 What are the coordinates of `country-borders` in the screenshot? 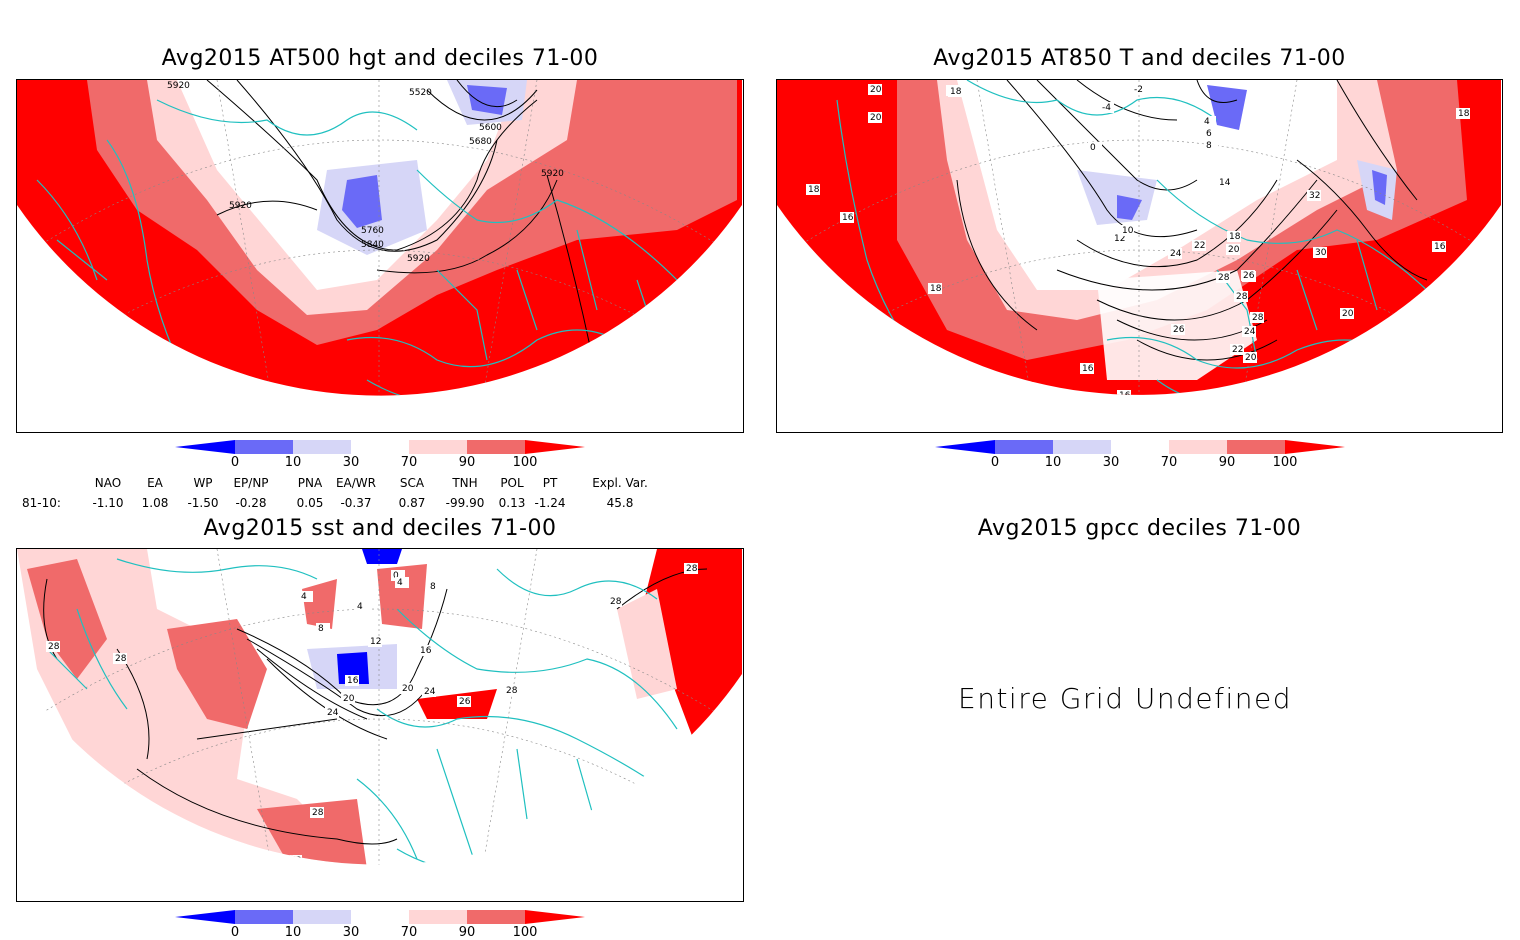 It's located at (362, 711).